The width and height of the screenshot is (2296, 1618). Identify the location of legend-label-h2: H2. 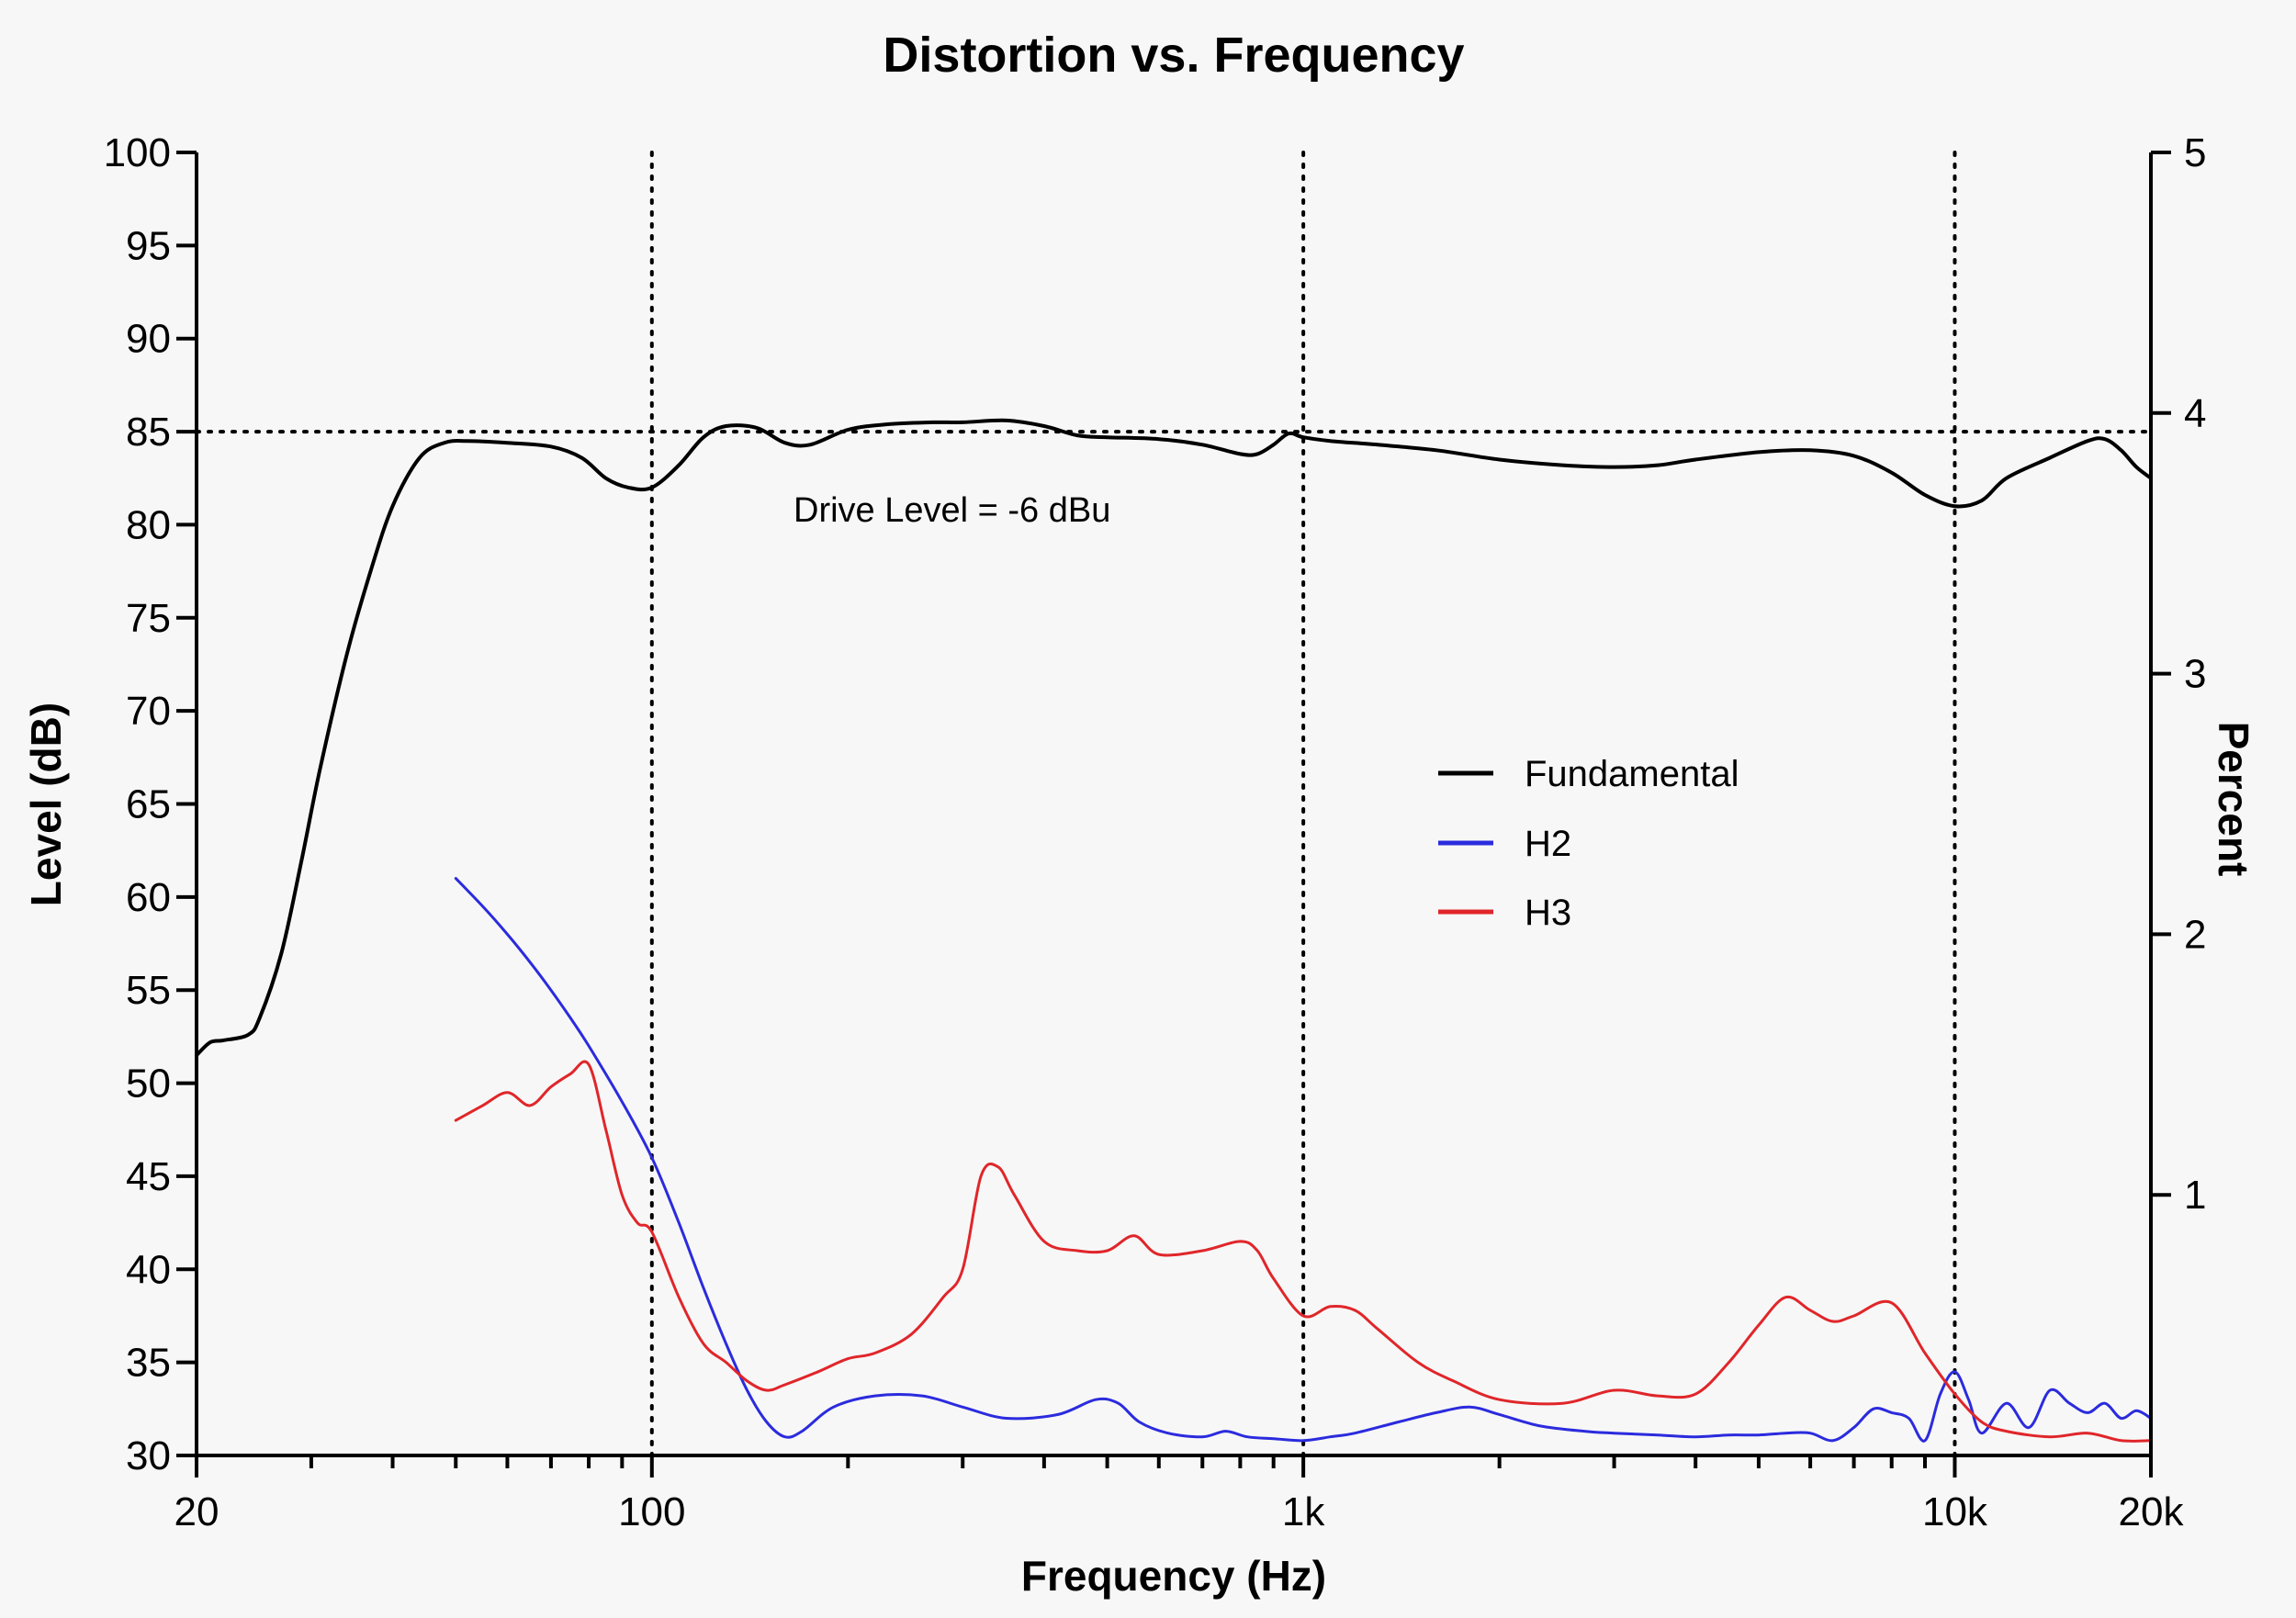
(1548, 844).